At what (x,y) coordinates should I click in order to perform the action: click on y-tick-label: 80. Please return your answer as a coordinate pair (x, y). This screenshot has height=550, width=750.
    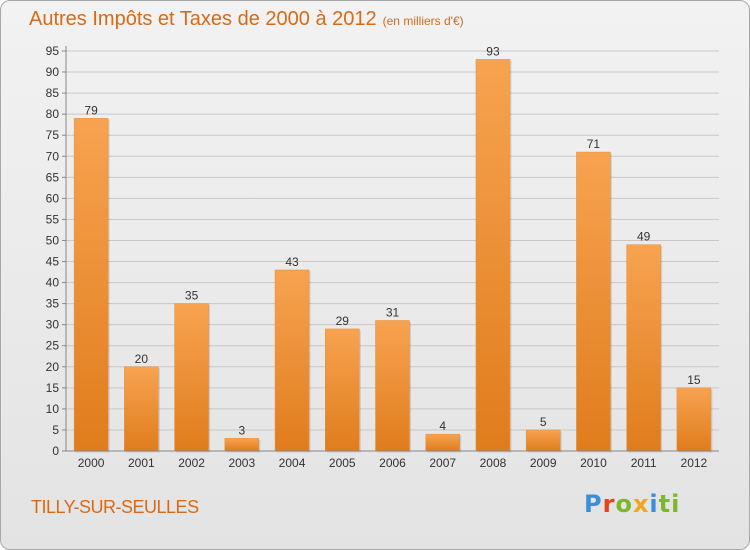
    Looking at the image, I should click on (53, 114).